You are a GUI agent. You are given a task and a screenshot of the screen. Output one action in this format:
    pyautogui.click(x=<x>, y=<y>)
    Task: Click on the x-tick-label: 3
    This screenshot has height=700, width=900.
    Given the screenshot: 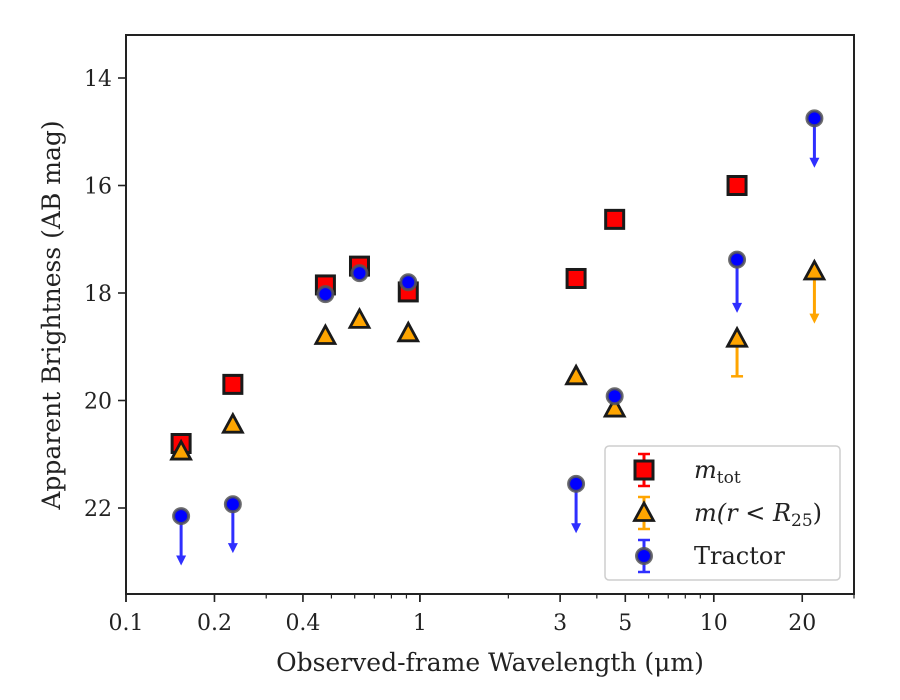 What is the action you would take?
    pyautogui.click(x=560, y=623)
    